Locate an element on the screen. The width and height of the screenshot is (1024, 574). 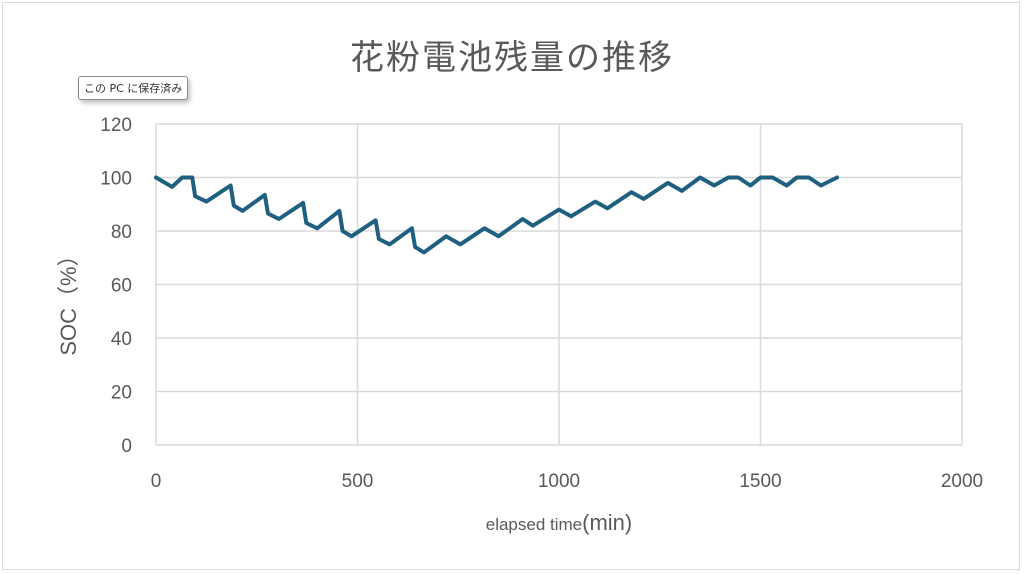
y-axis-label: SOC（%） is located at coordinates (68, 299).